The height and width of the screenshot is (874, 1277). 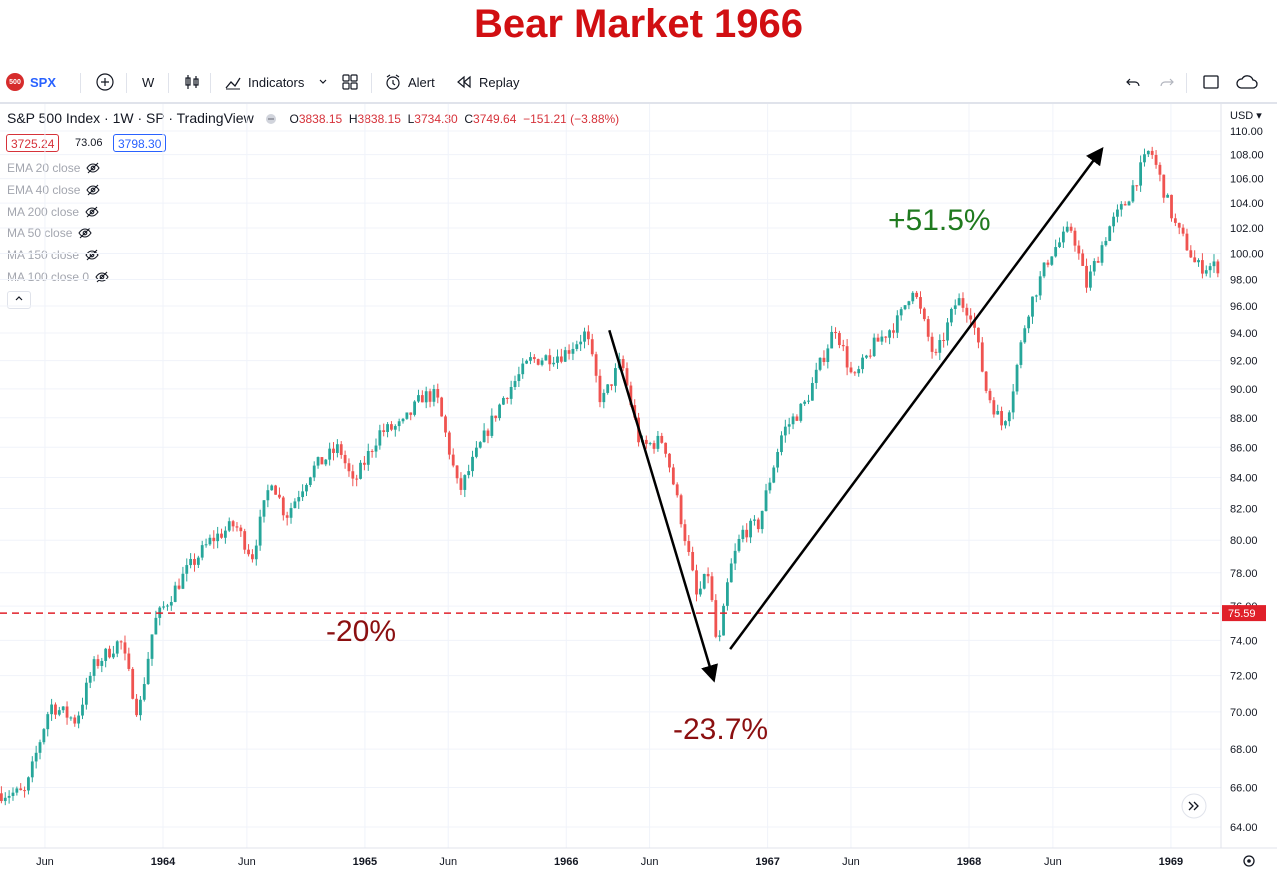 I want to click on templates-button, so click(x=350, y=82).